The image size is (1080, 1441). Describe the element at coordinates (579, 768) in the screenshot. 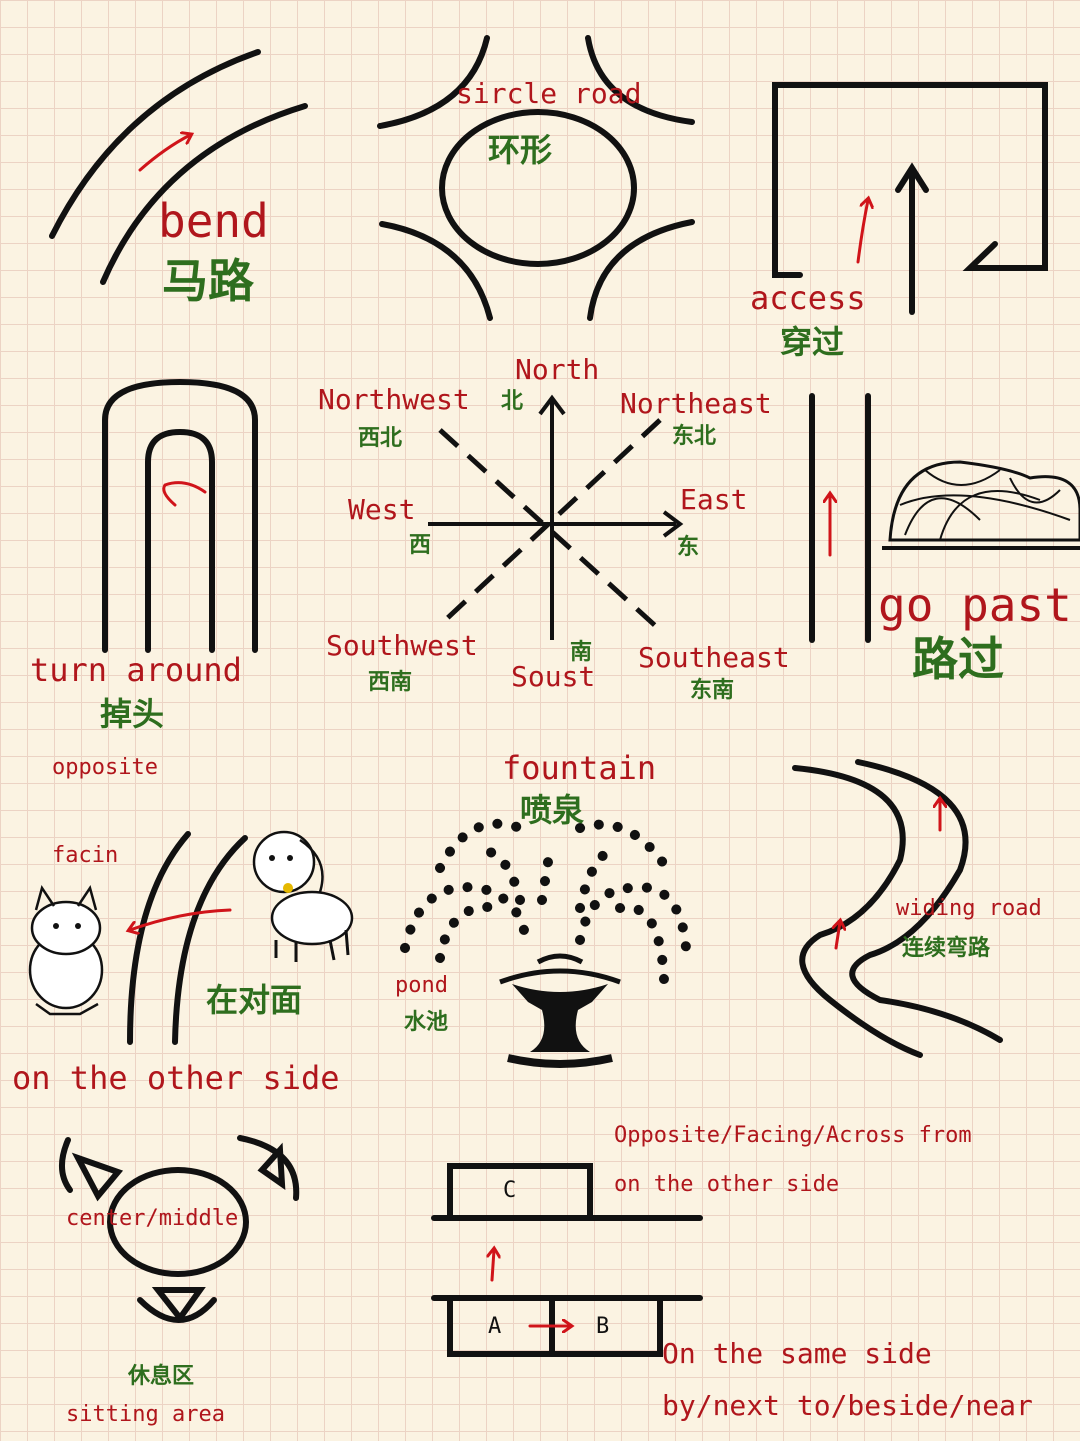

I see `fountain-label: fountain` at that location.